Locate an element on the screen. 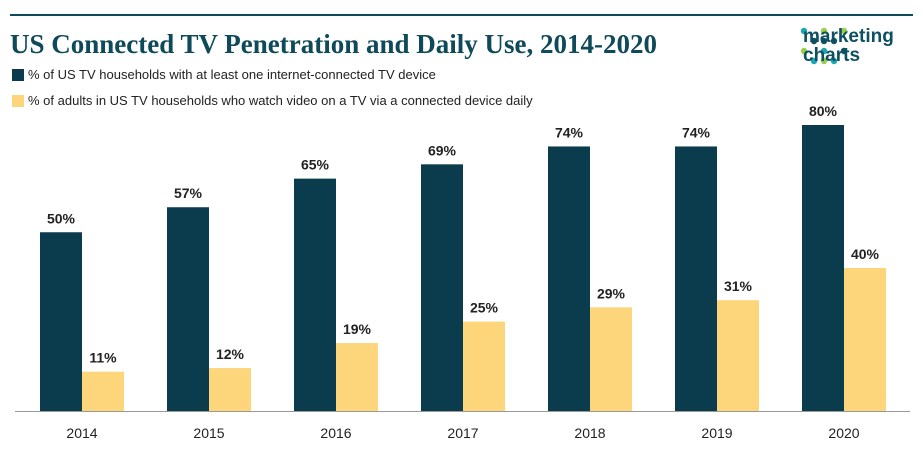 Image resolution: width=923 pixels, height=452 pixels. logo-line-2: charts is located at coordinates (832, 55).